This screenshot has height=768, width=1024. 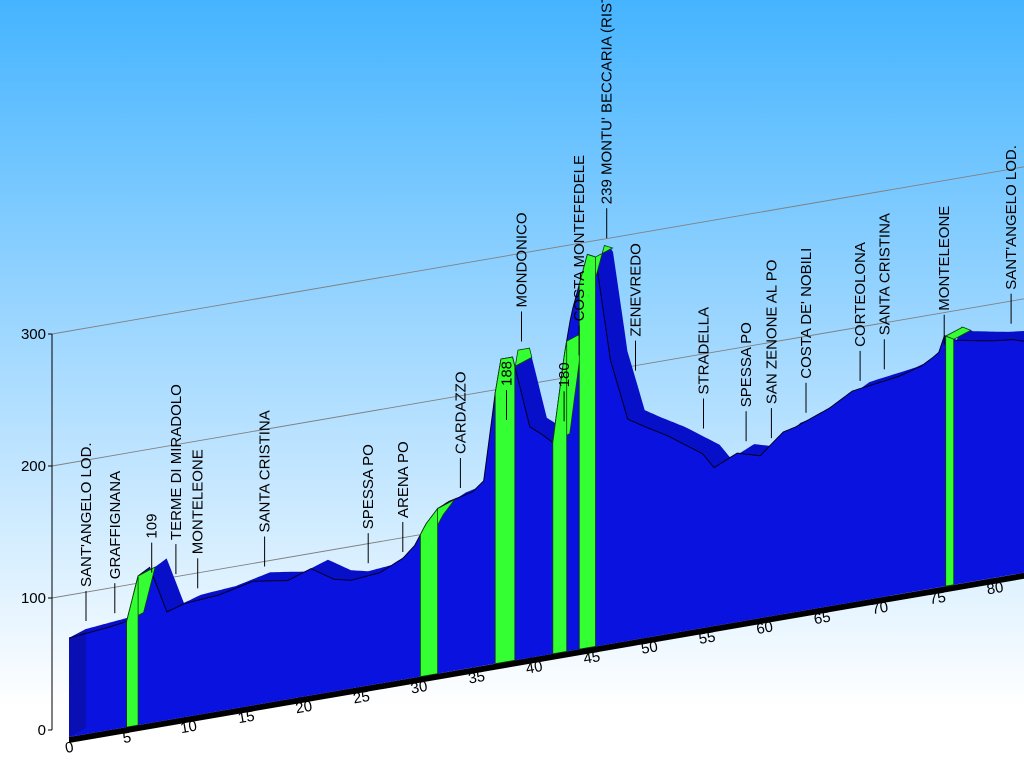 I want to click on annotation-label: 188, so click(x=507, y=373).